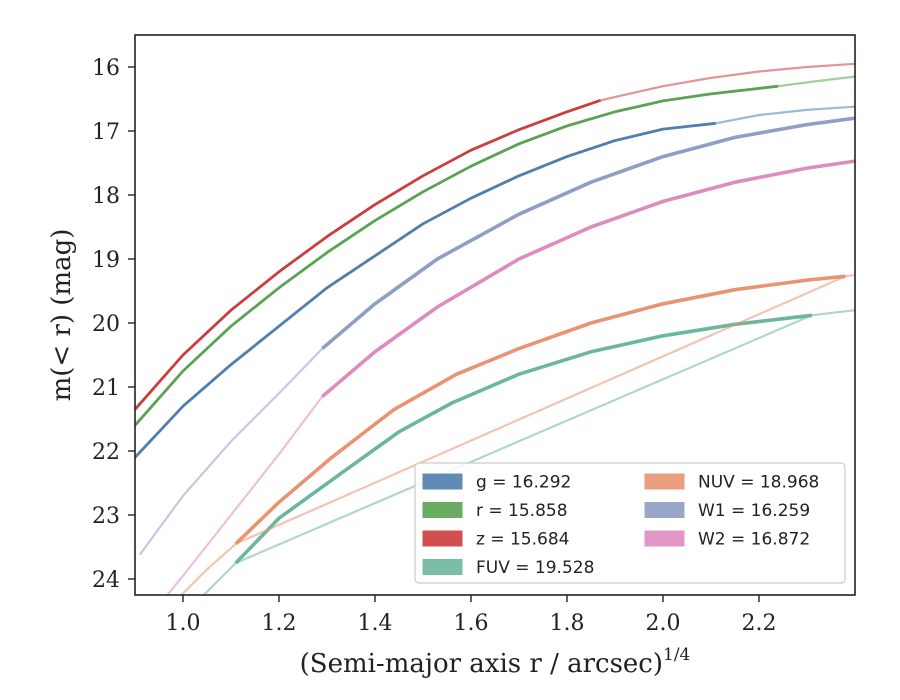  Describe the element at coordinates (106, 132) in the screenshot. I see `y-tick-label: 17` at that location.